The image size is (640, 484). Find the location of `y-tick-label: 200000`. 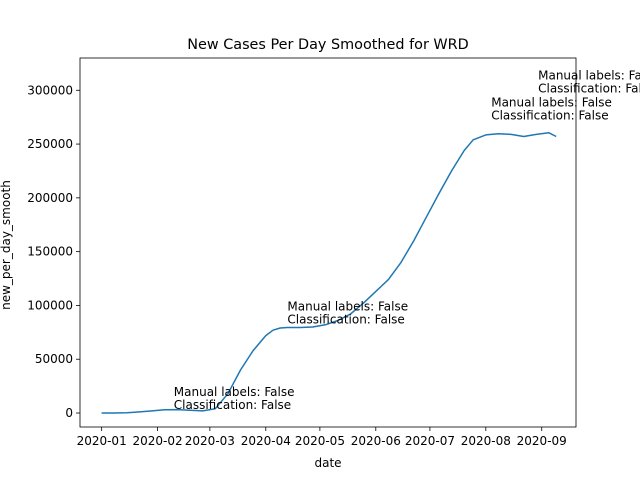

y-tick-label: 200000 is located at coordinates (50, 198).